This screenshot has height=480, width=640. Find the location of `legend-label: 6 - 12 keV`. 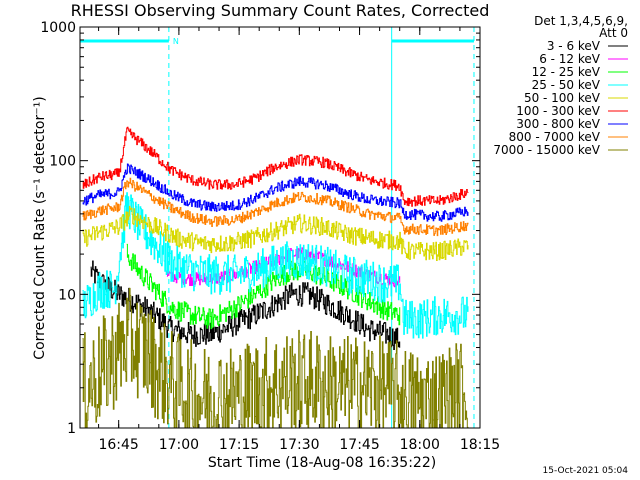

legend-label: 6 - 12 keV is located at coordinates (570, 59).